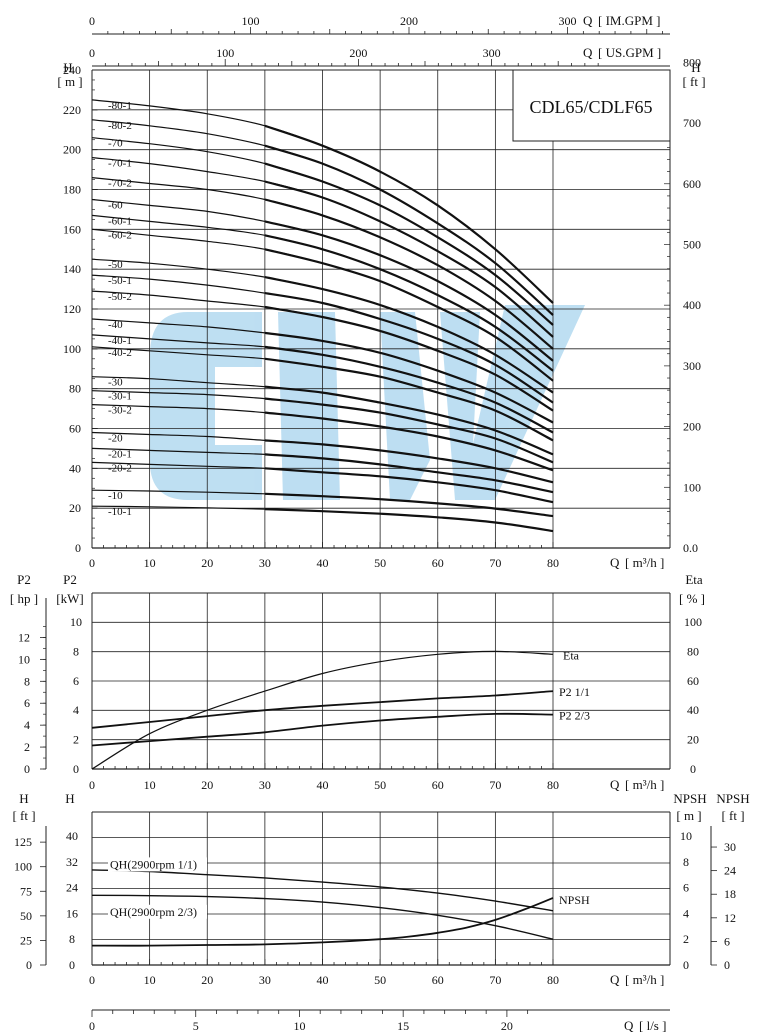 The image size is (764, 1036). Describe the element at coordinates (692, 305) in the screenshot. I see `main-y2-tick-label: 400` at that location.